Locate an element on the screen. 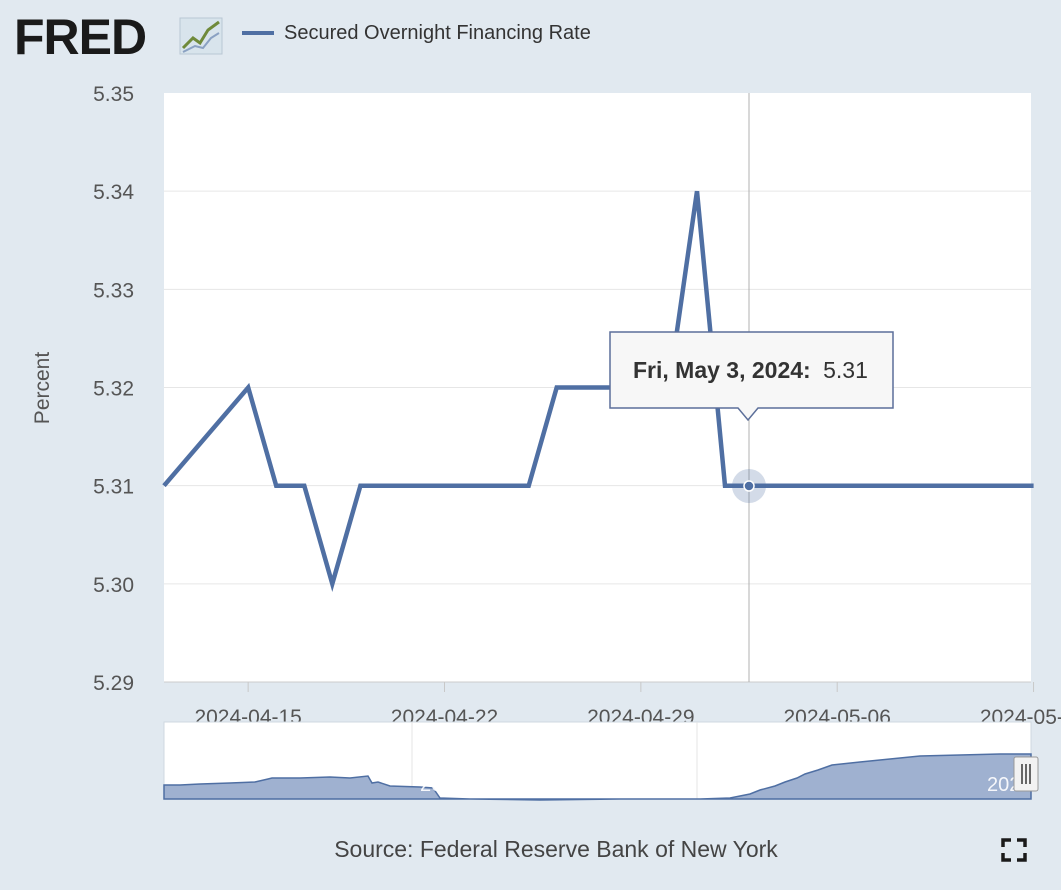 The height and width of the screenshot is (890, 1061). x-axis-ticks is located at coordinates (599, 686).